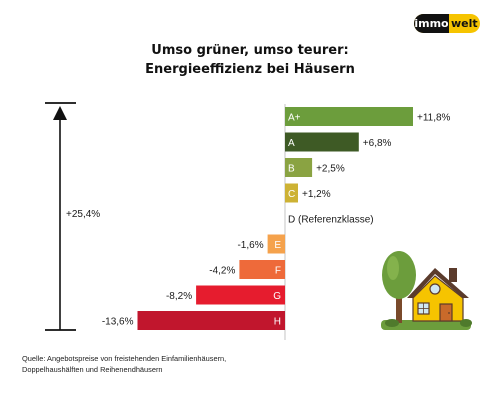 This screenshot has height=400, width=495. Describe the element at coordinates (434, 118) in the screenshot. I see `value-label-a-plus: +11,8%` at that location.